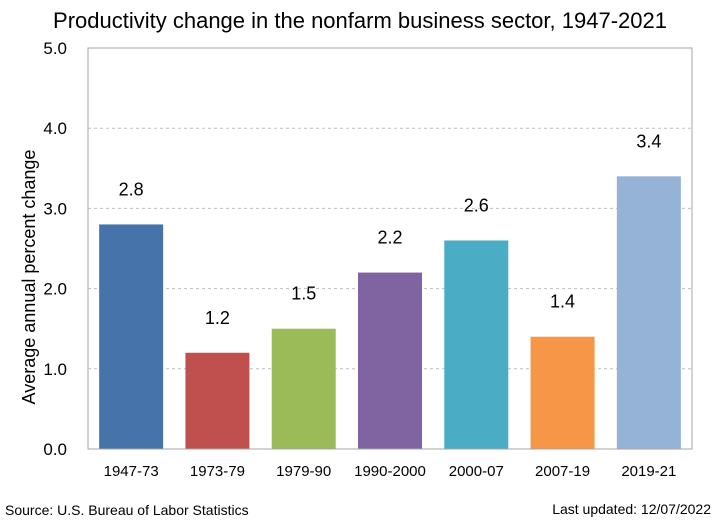 The height and width of the screenshot is (522, 720). What do you see at coordinates (131, 471) in the screenshot?
I see `x-category-label: 1947-73` at bounding box center [131, 471].